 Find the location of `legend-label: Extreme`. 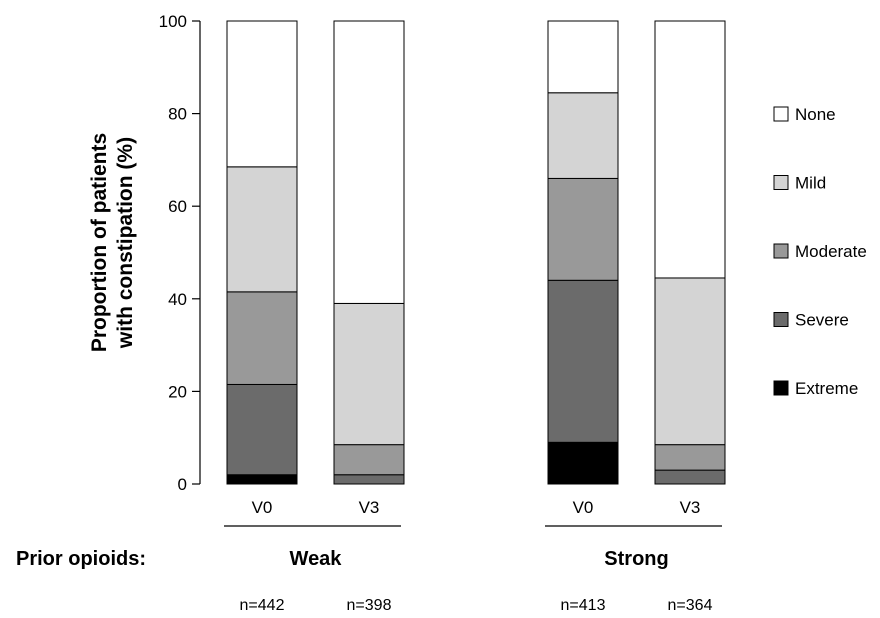

legend-label: Extreme is located at coordinates (826, 388).